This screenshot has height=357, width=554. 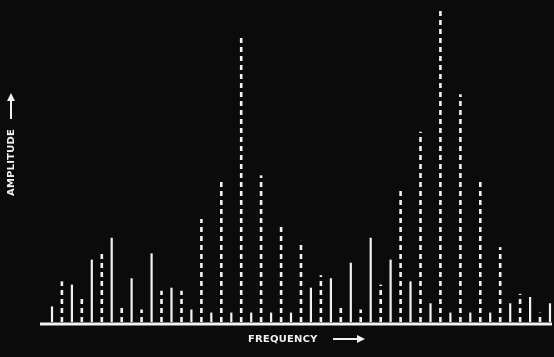 What do you see at coordinates (11, 162) in the screenshot?
I see `y-axis-label: AMPLITUDE` at bounding box center [11, 162].